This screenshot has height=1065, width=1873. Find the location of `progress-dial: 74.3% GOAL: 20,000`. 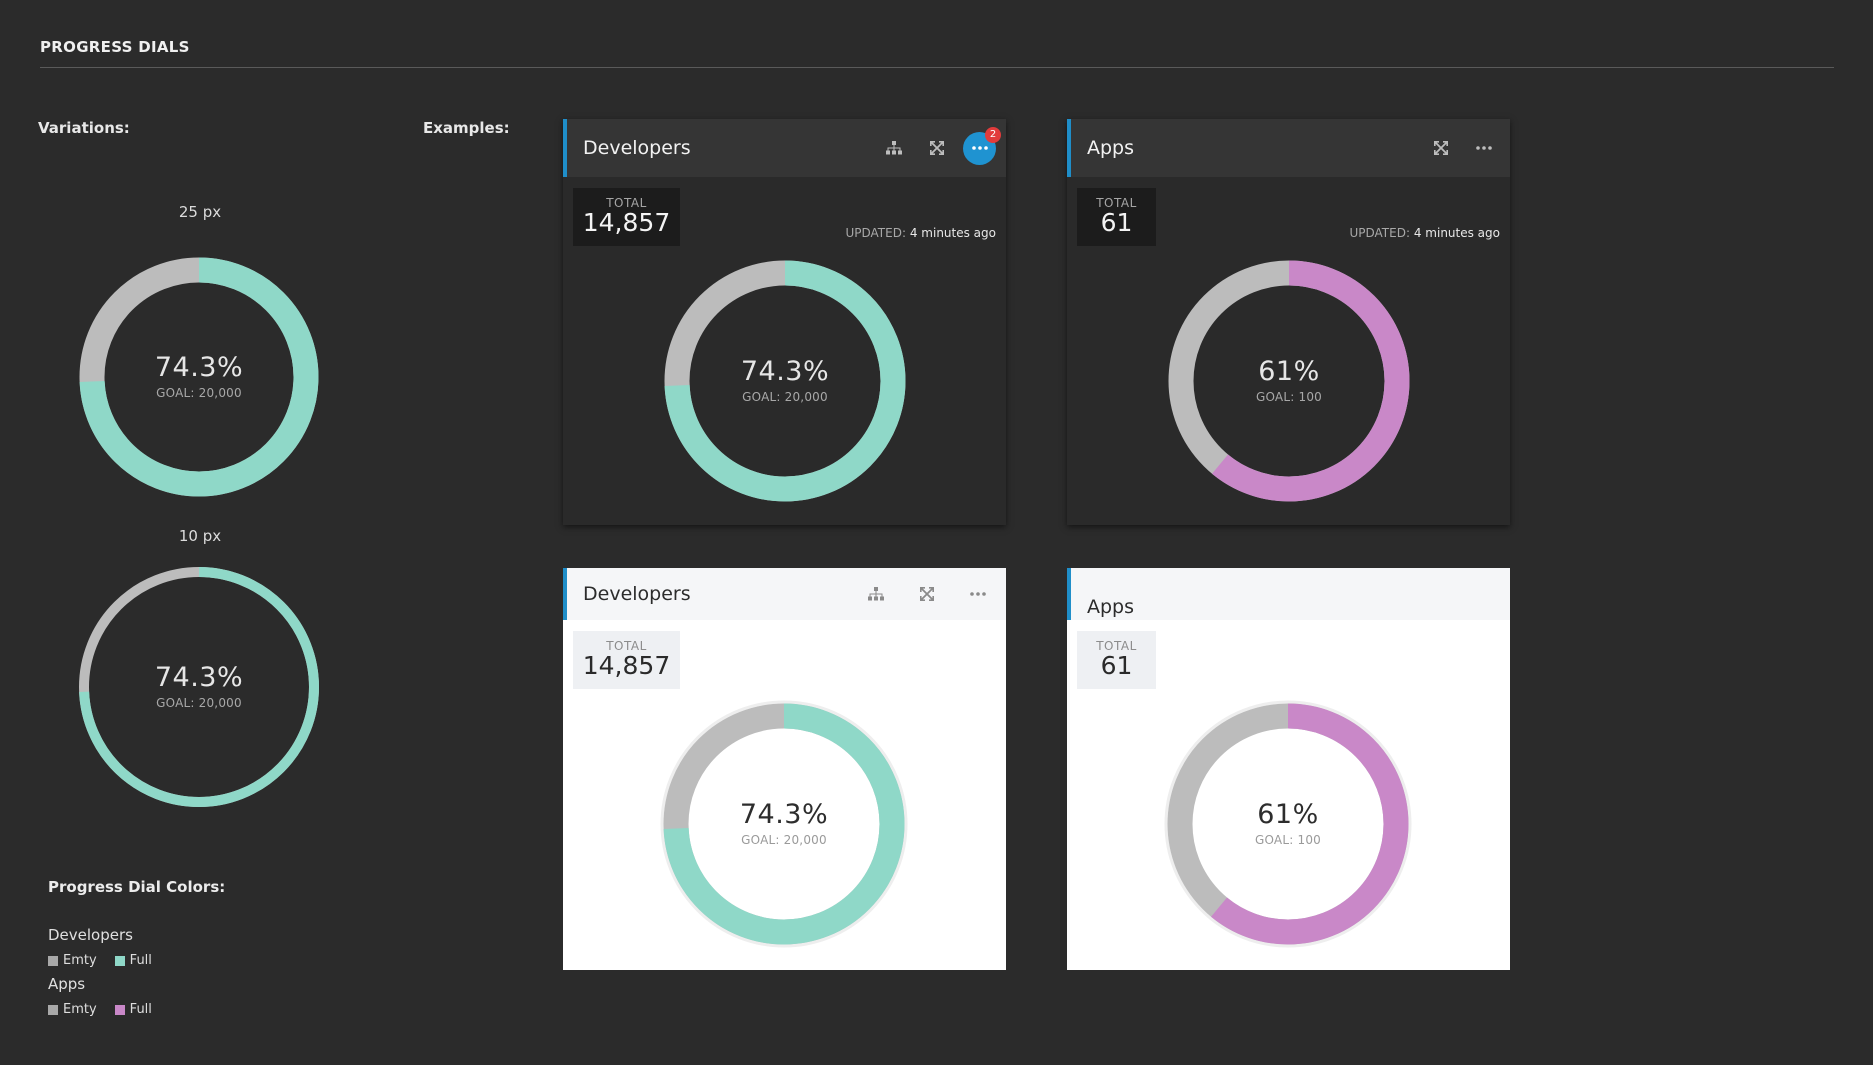

progress-dial: 74.3% GOAL: 20,000 is located at coordinates (784, 824).